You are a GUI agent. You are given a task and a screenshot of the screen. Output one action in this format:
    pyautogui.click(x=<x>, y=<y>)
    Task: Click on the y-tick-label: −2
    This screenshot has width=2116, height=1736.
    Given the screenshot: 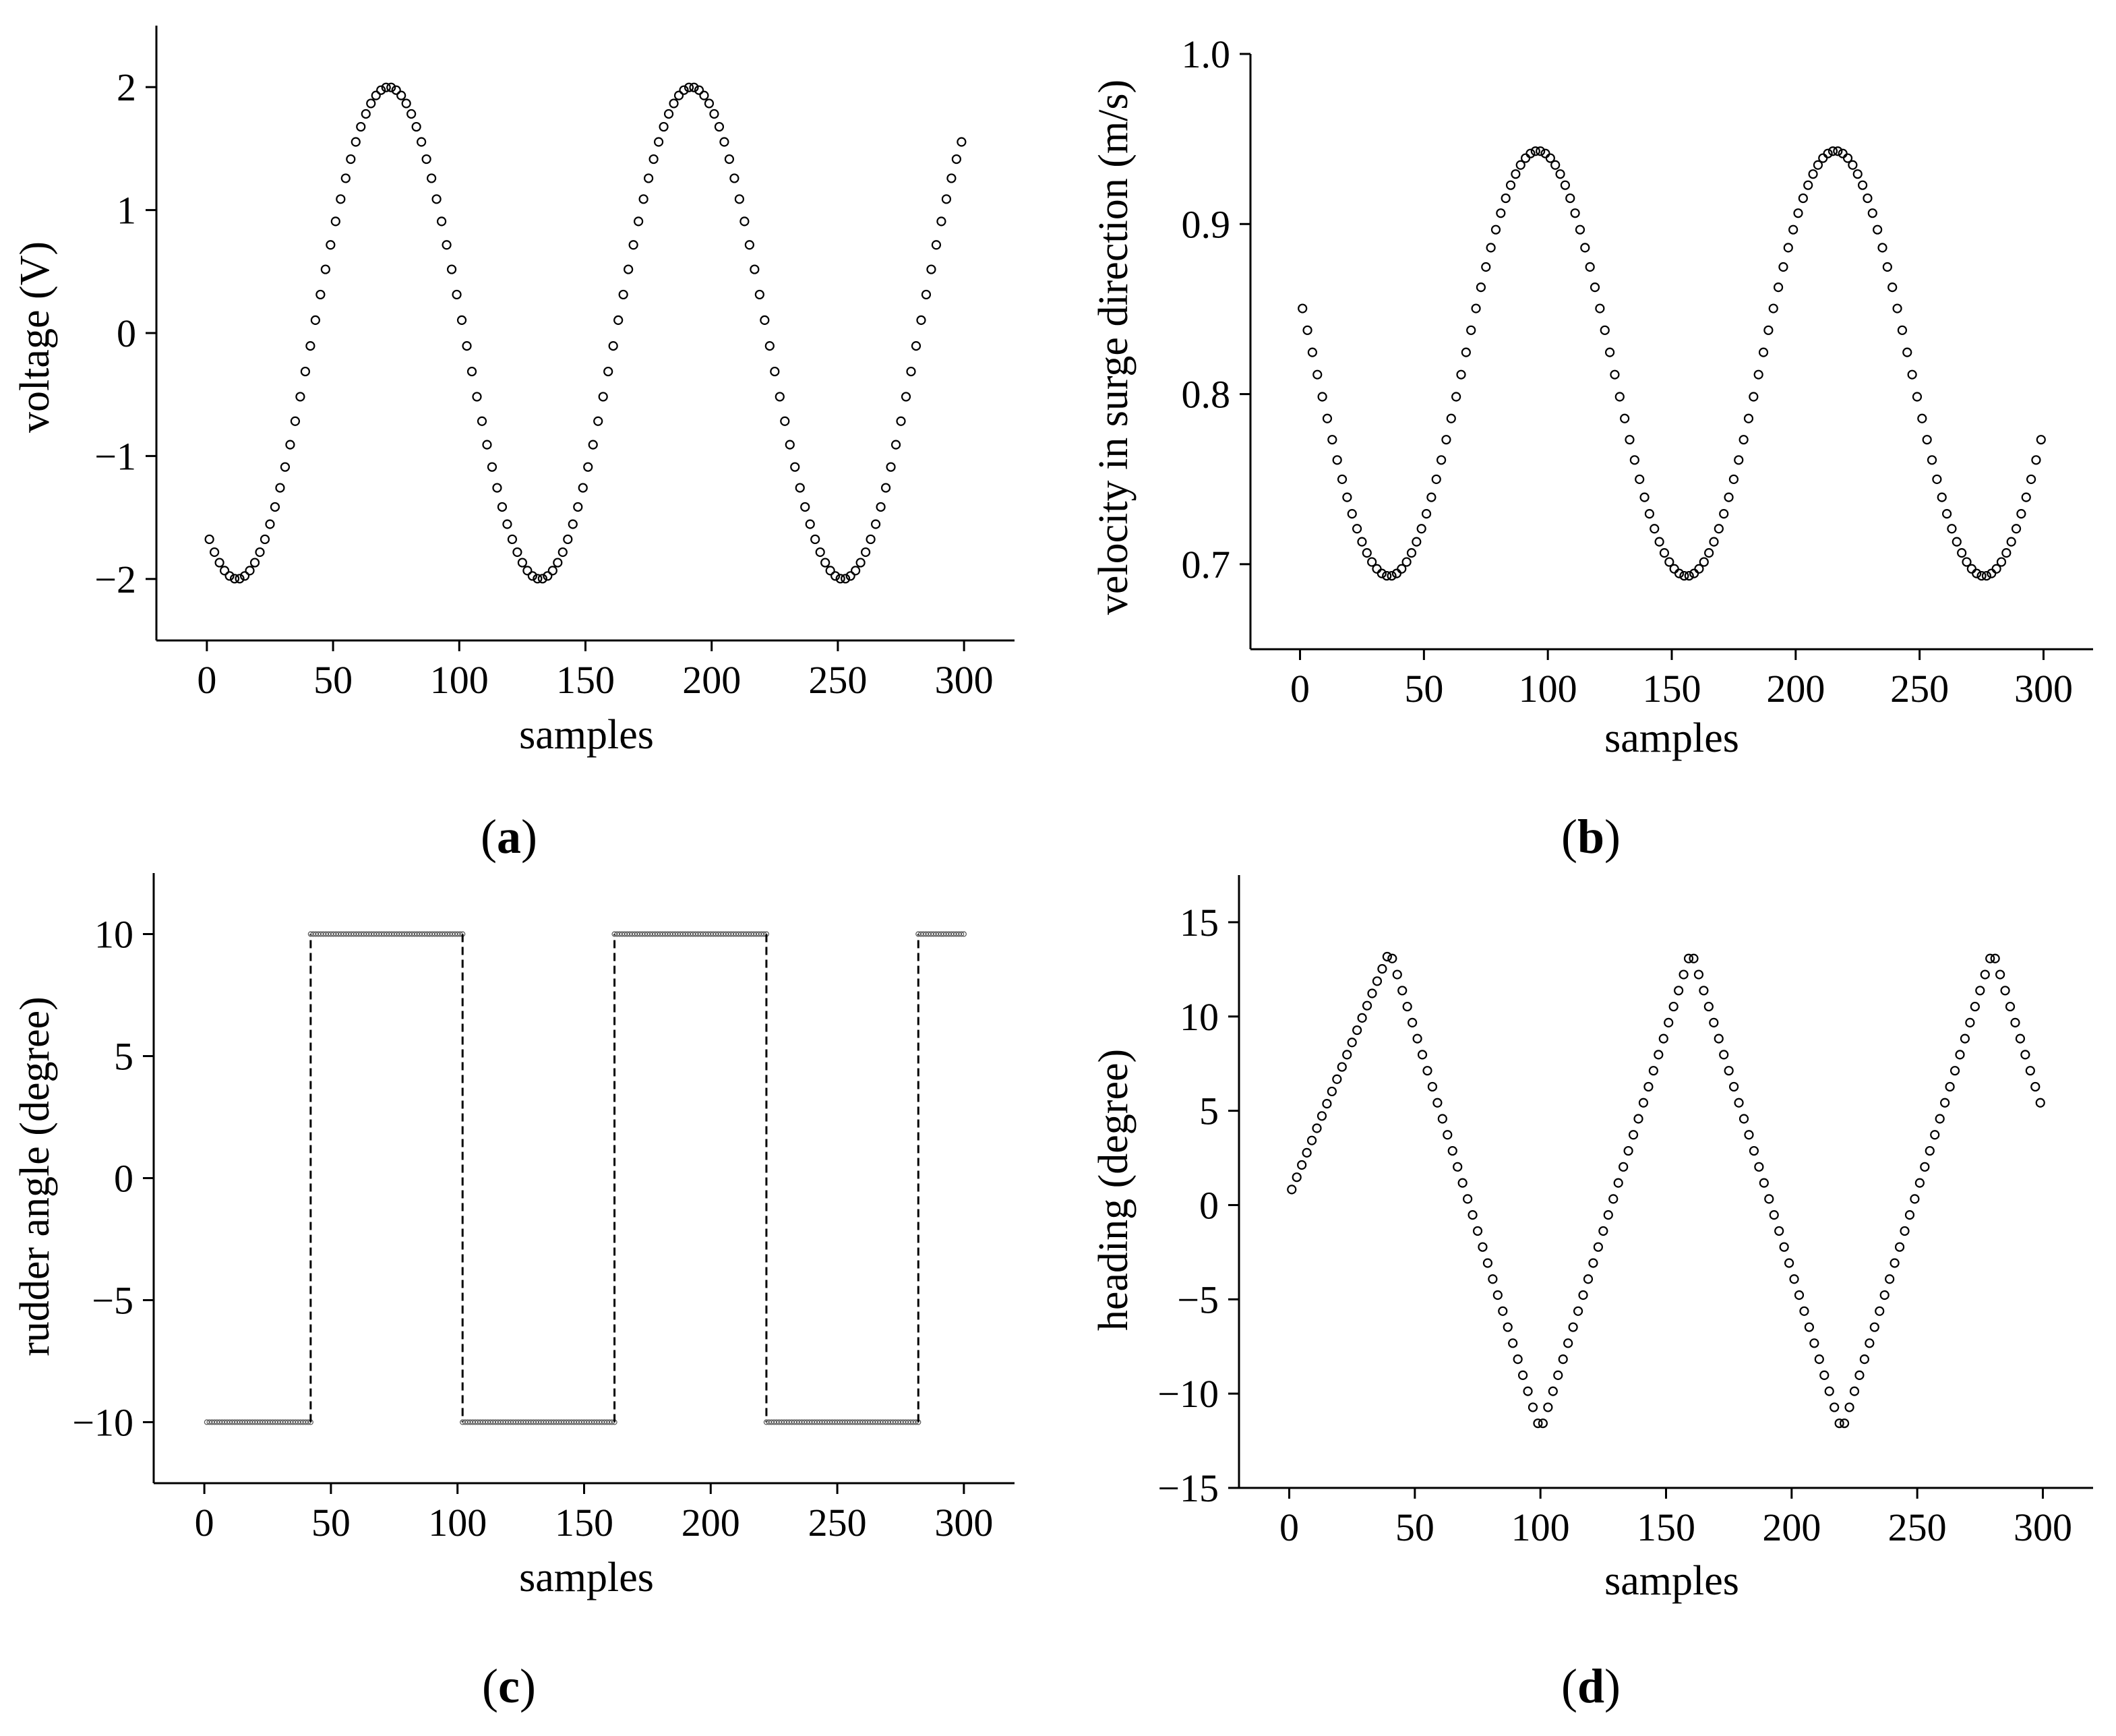 What is the action you would take?
    pyautogui.click(x=115, y=579)
    